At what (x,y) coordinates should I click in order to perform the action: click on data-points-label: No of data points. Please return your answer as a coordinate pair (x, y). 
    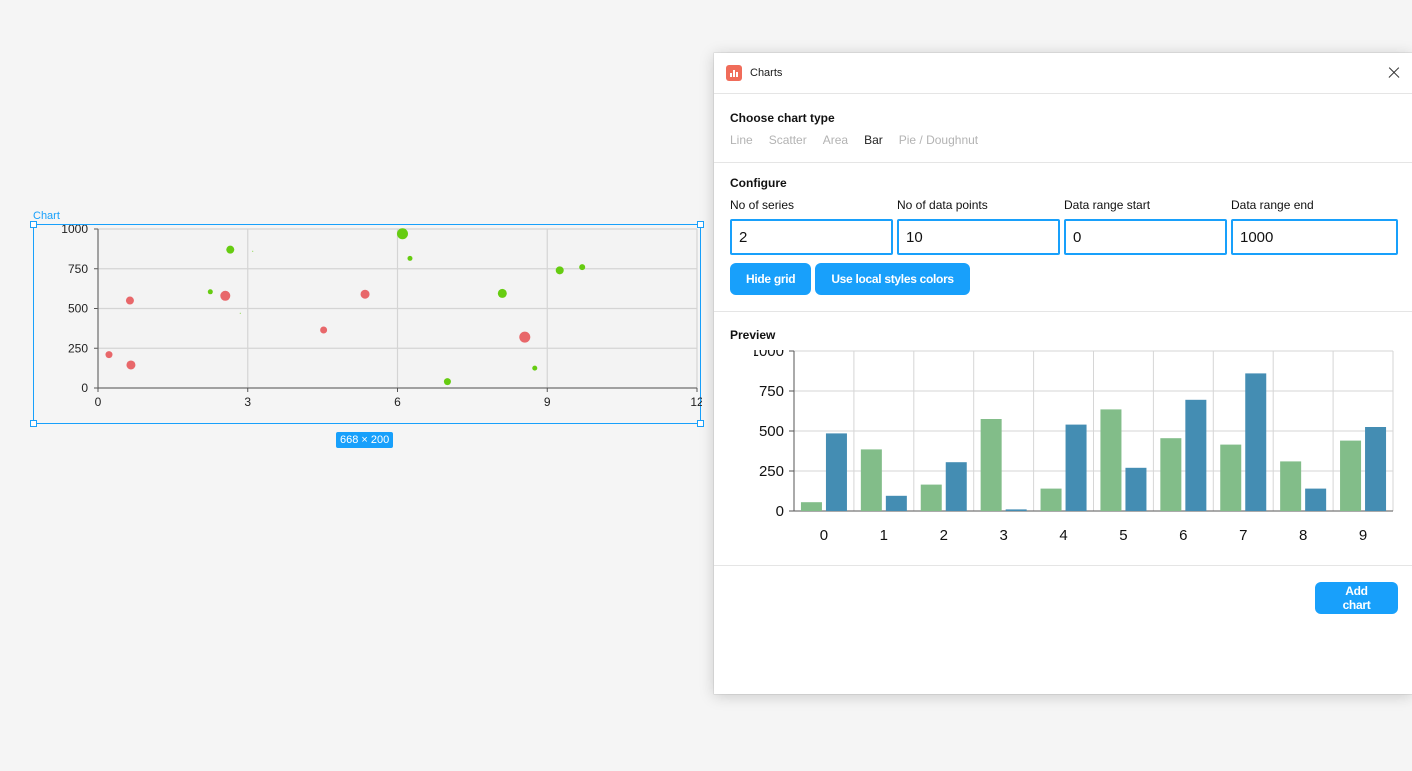
    Looking at the image, I should click on (942, 205).